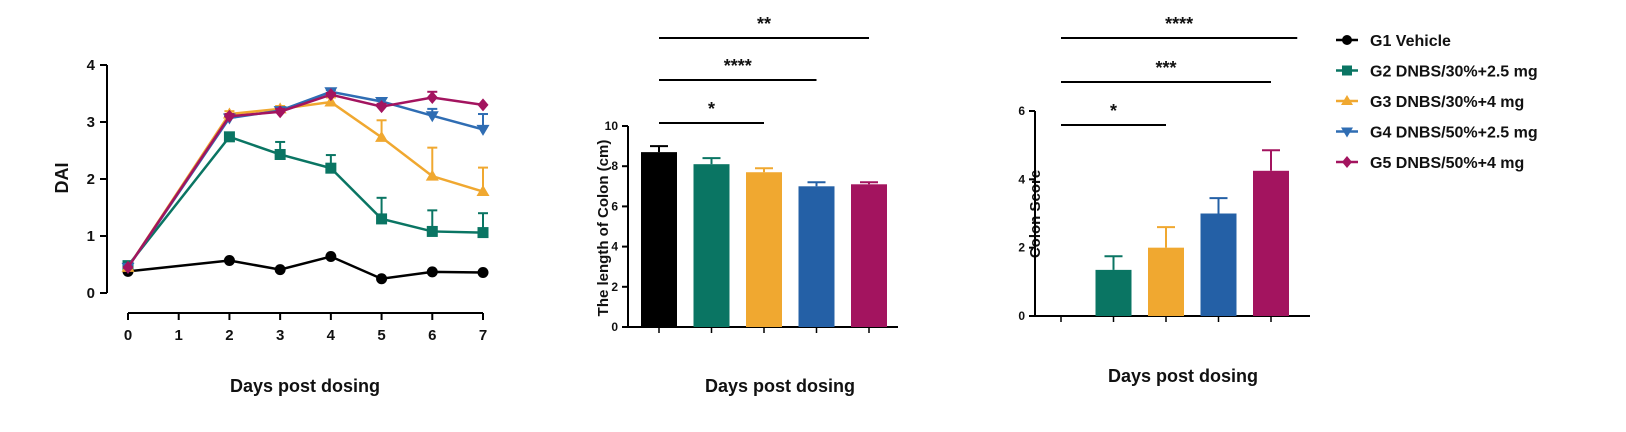 The width and height of the screenshot is (1626, 432). I want to click on colon-length-significance-label: ****, so click(738, 66).